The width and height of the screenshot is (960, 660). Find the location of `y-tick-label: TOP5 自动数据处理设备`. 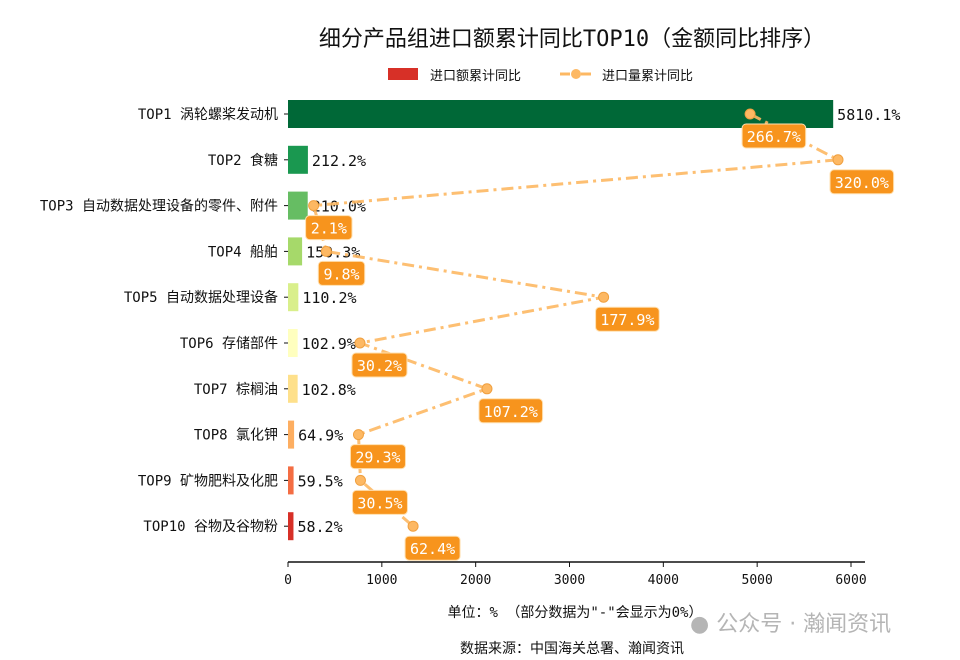

y-tick-label: TOP5 自动数据处理设备 is located at coordinates (201, 297).